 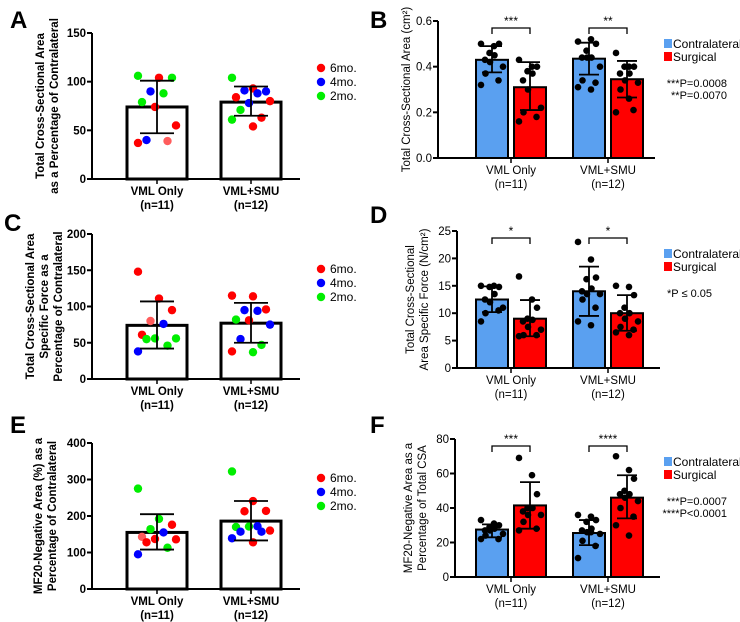 I want to click on significance-label: ***, so click(x=511, y=21).